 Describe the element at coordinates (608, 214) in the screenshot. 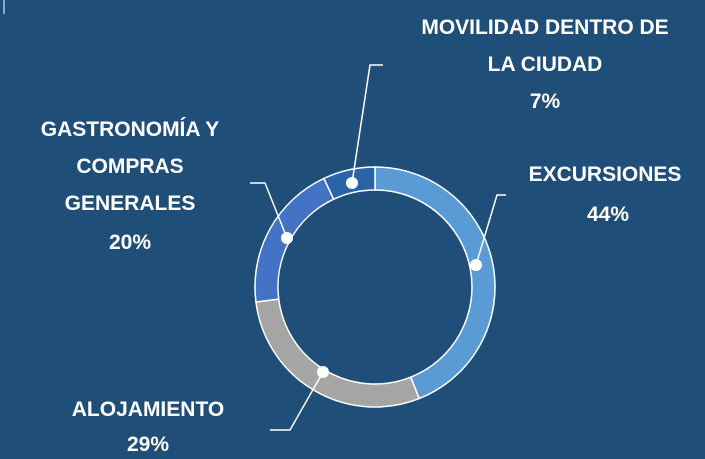

I see `value-label: 44%` at that location.